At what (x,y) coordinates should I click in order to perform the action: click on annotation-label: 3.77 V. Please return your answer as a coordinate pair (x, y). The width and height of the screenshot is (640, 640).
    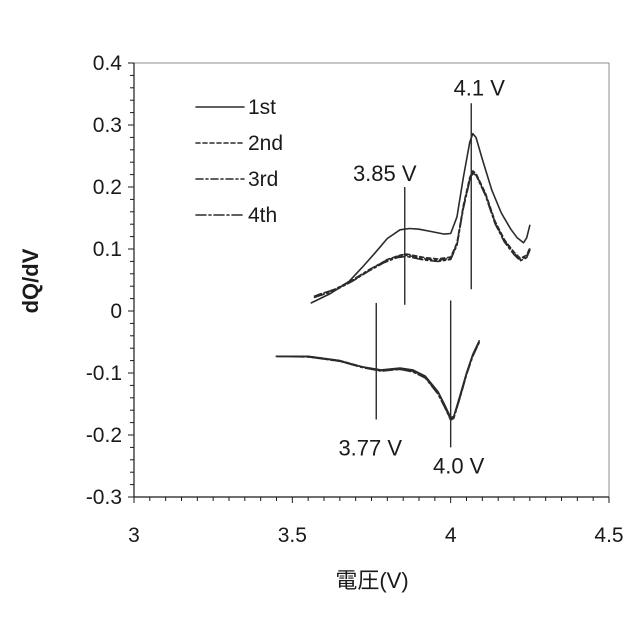
    Looking at the image, I should click on (370, 448).